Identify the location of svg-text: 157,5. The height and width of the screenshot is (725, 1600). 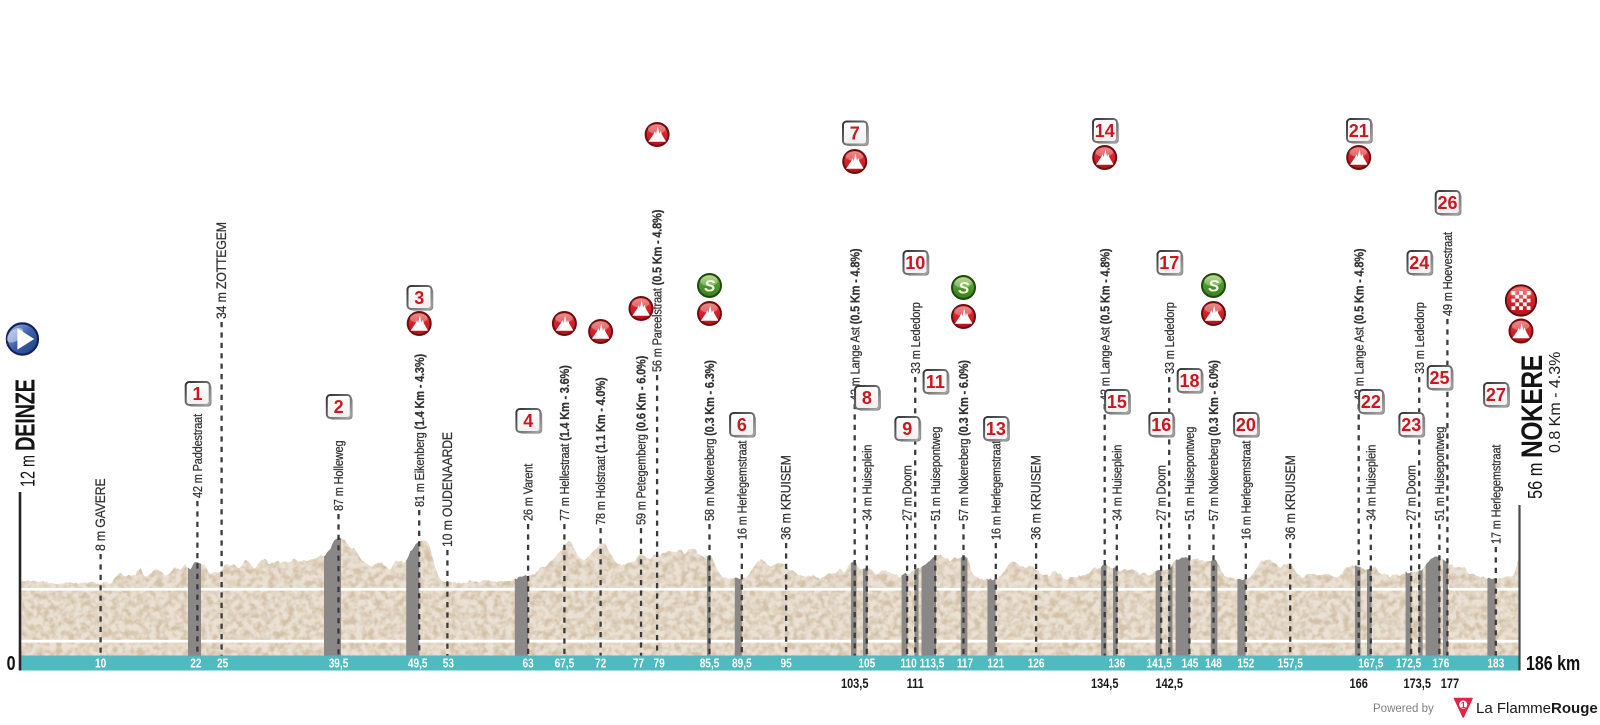
(1291, 664).